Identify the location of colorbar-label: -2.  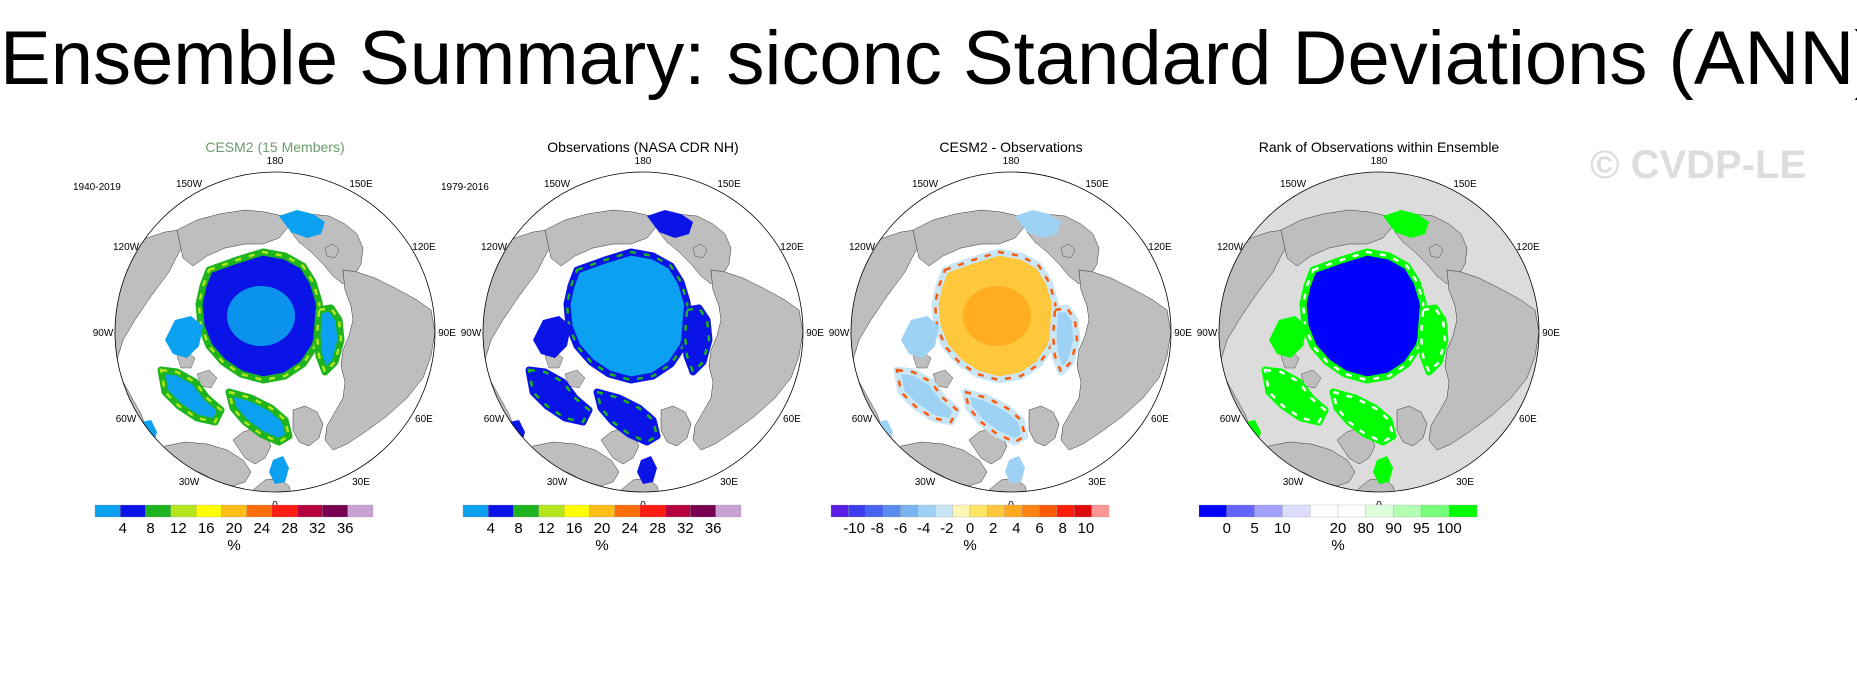
(946, 528).